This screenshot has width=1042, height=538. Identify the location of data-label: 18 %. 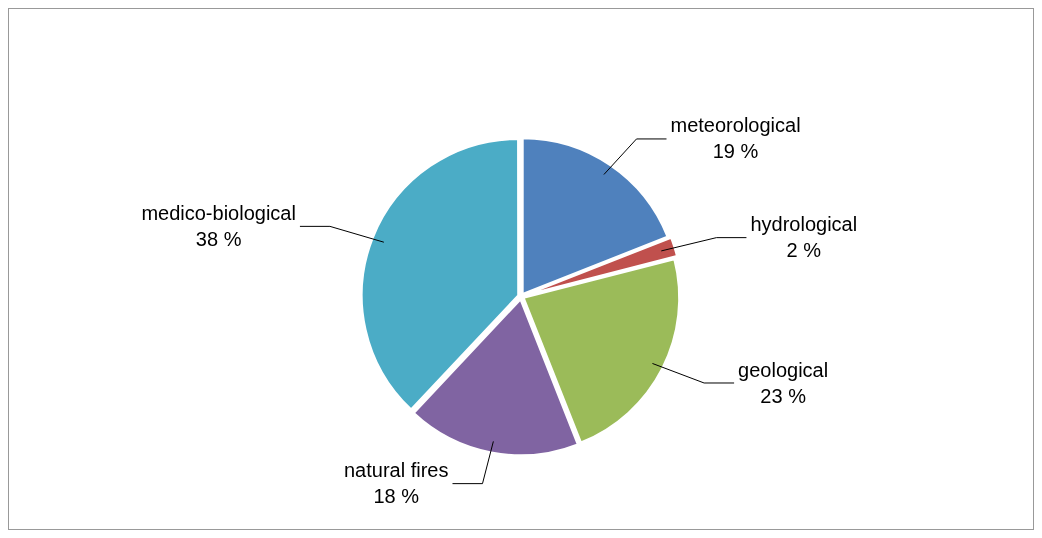
(396, 496).